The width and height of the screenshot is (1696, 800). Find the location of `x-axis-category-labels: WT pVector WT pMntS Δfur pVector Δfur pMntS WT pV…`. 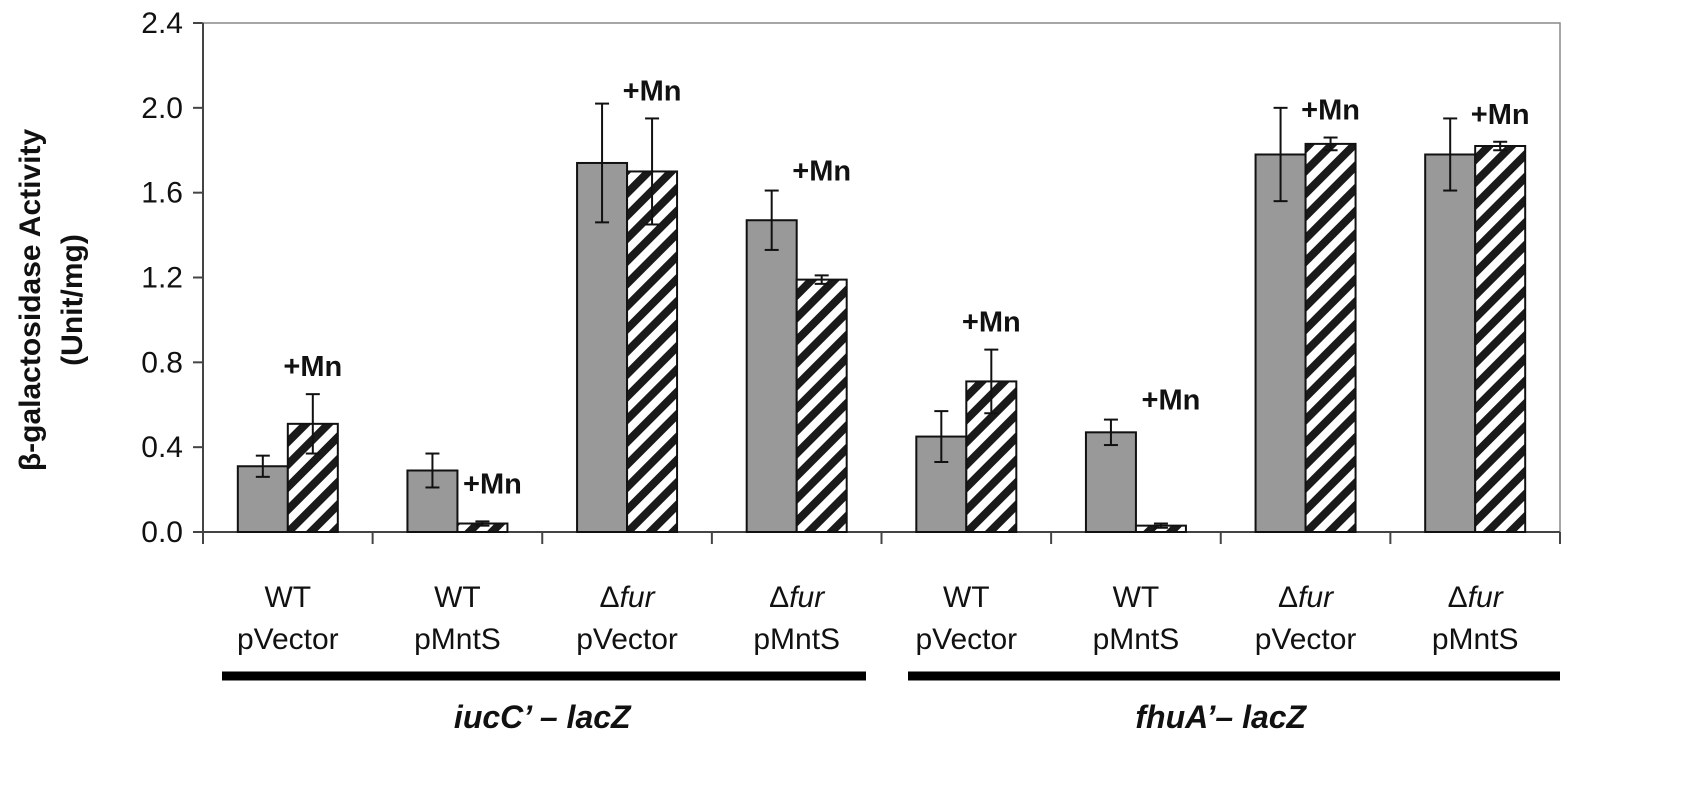

x-axis-category-labels: WT pVector WT pMntS Δfur pVector Δfur pMntS WT pV… is located at coordinates (878, 618).